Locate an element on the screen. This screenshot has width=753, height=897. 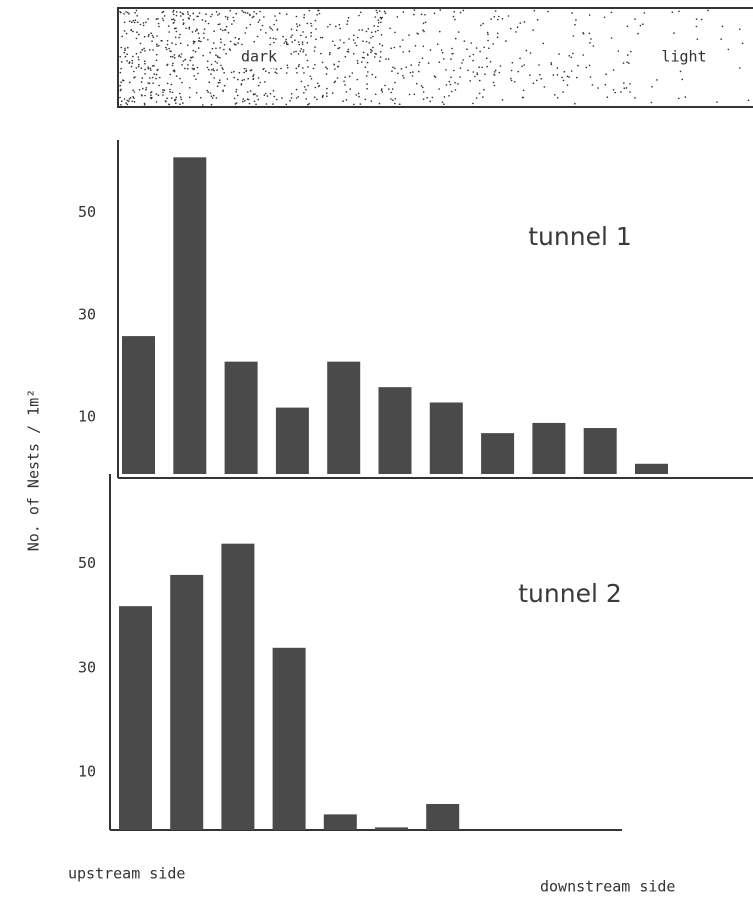
light-label: light is located at coordinates (683, 57).